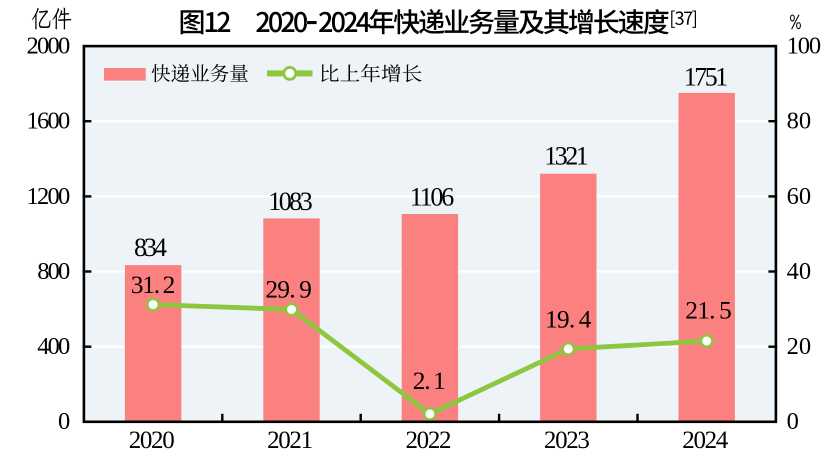 This screenshot has height=463, width=830. I want to click on svg-text: 1083, so click(290, 201).